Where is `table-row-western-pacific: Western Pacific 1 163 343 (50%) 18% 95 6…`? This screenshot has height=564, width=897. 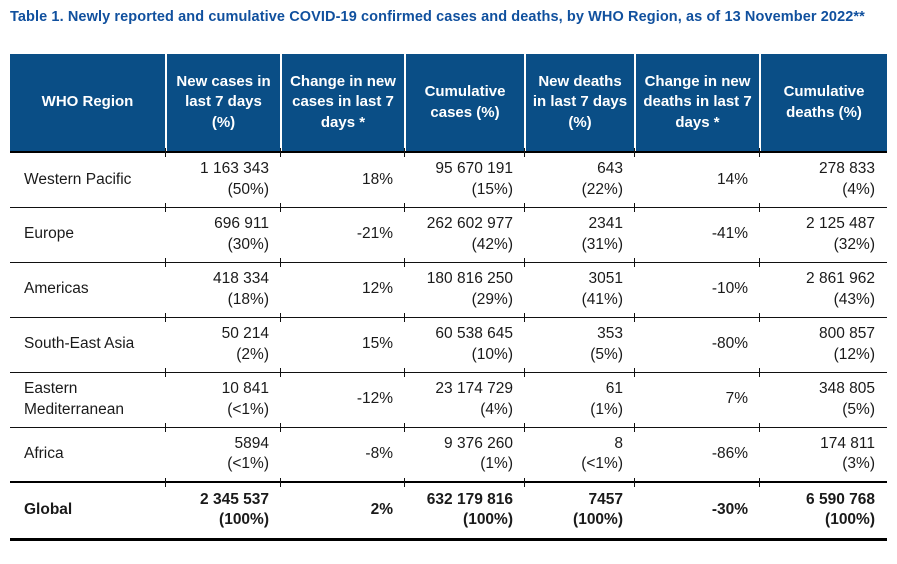
table-row-western-pacific: Western Pacific 1 163 343 (50%) 18% 95 6… is located at coordinates (448, 177).